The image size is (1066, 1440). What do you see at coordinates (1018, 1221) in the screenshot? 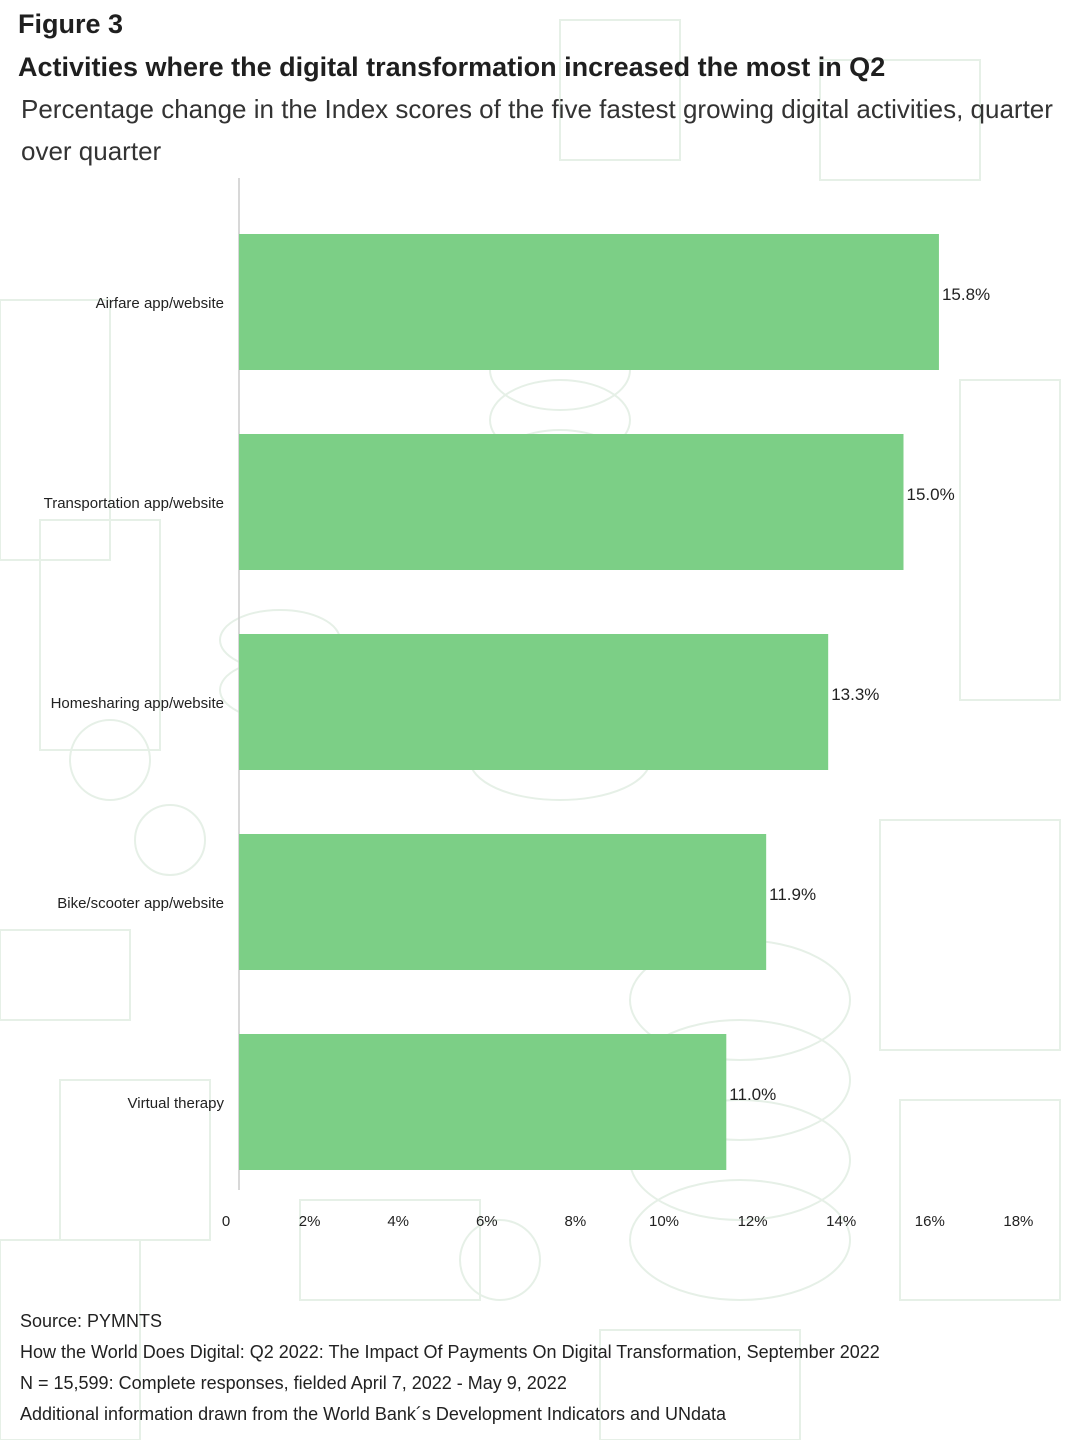
I see `x-tick-label: 18%` at bounding box center [1018, 1221].